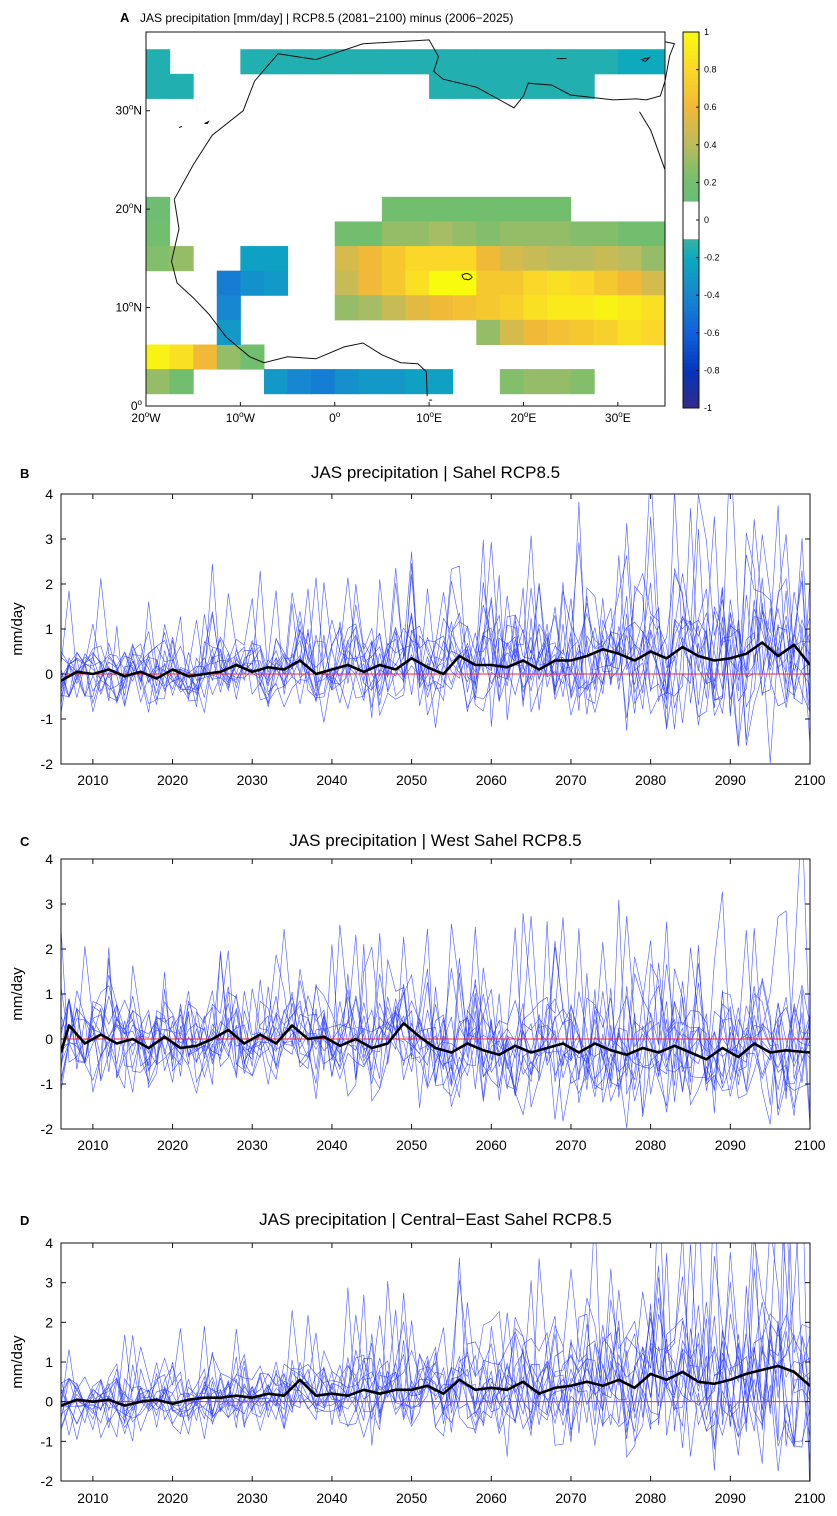 This screenshot has width=837, height=1516. Describe the element at coordinates (172, 1145) in the screenshot. I see `x-tick-label: 2020` at that location.